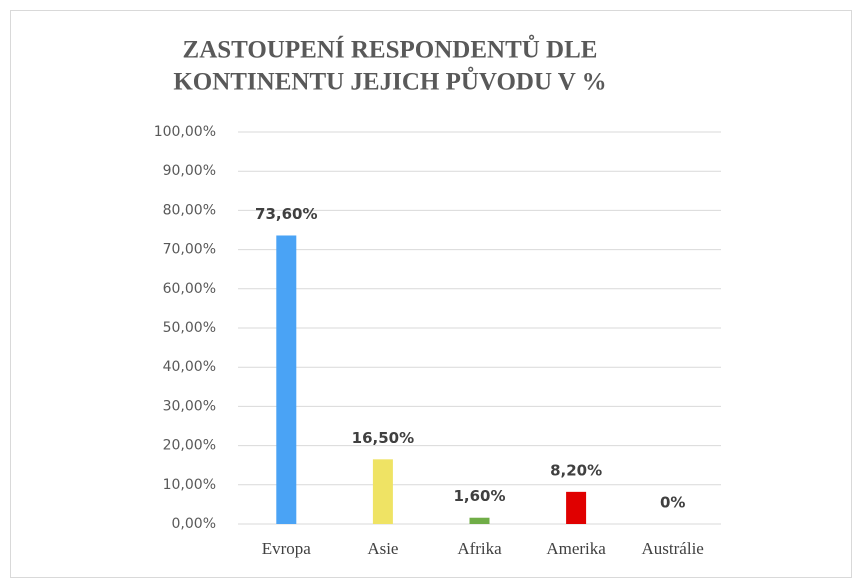 Image resolution: width=852 pixels, height=578 pixels. What do you see at coordinates (383, 438) in the screenshot?
I see `value-label: 16,50%` at bounding box center [383, 438].